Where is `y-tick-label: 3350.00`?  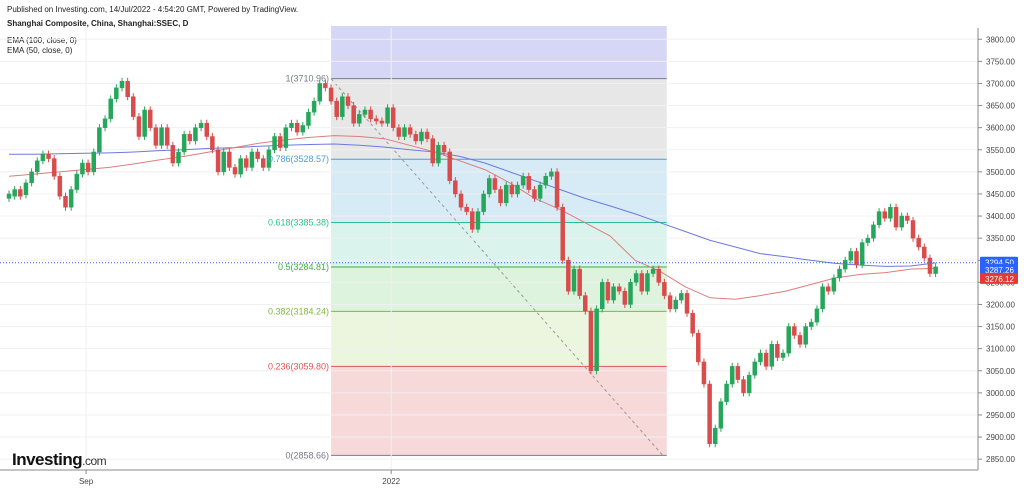
y-tick-label: 3350.00 is located at coordinates (1000, 238).